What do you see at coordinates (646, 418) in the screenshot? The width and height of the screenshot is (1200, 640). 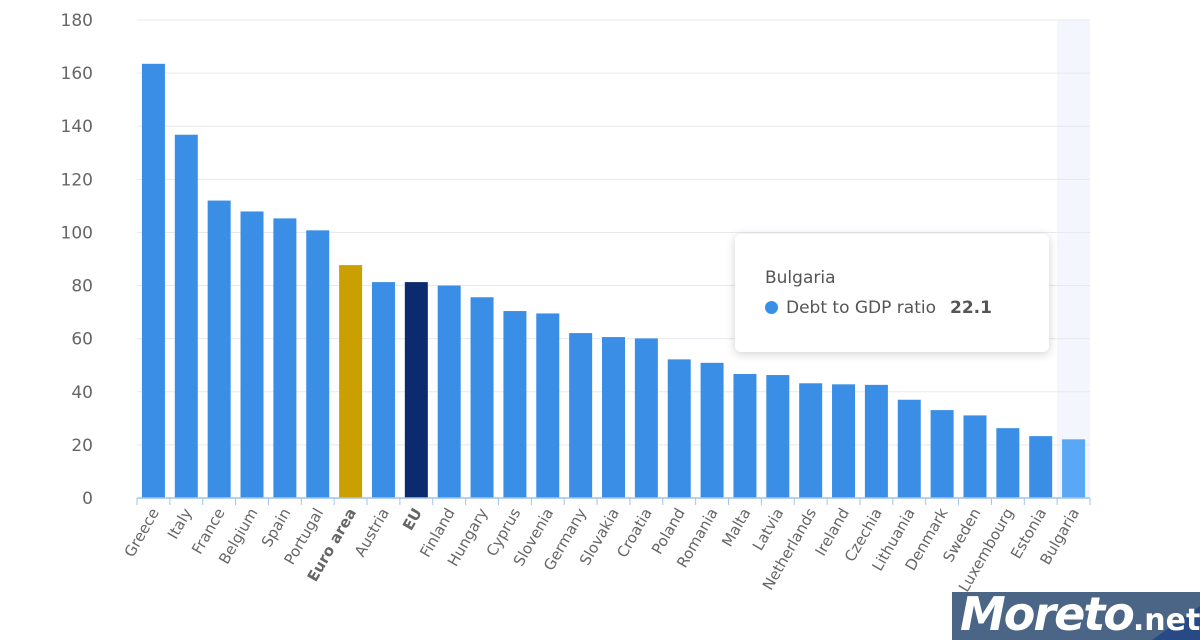 I see `bar-croatia` at bounding box center [646, 418].